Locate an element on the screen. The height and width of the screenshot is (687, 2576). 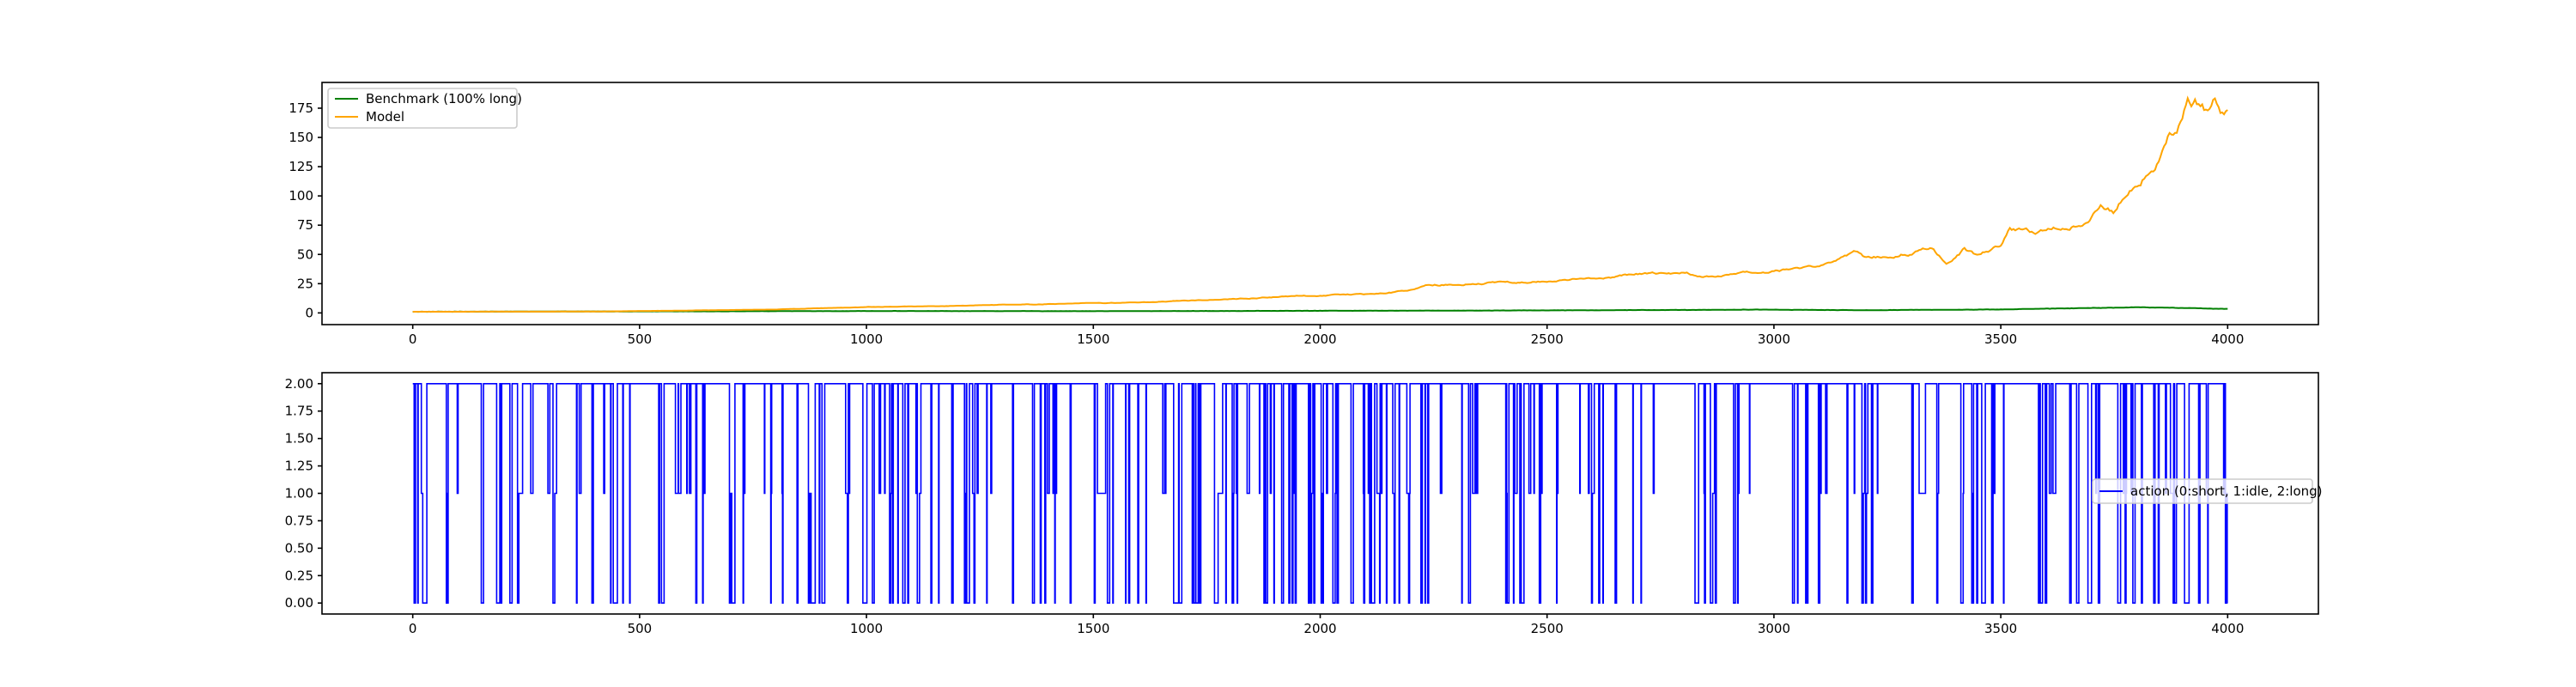
top-x-ticks: 0 500 1000 1500 2000 2500 3000 3500 4000 is located at coordinates (1327, 336).